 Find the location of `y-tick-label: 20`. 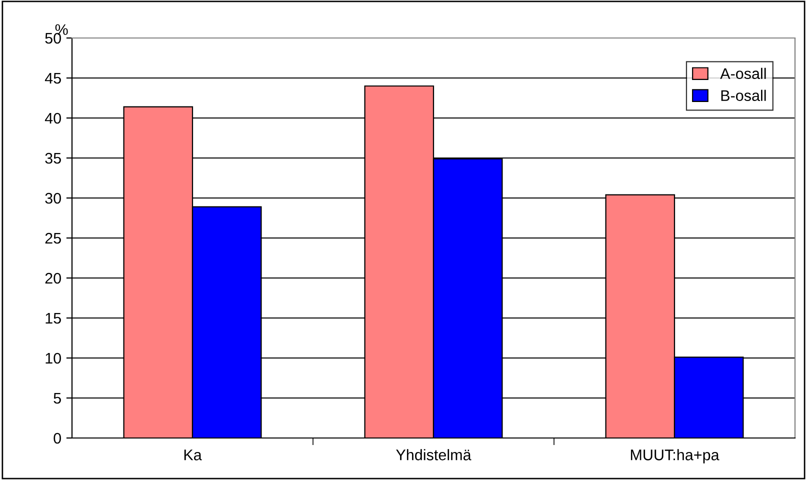

y-tick-label: 20 is located at coordinates (53, 278).